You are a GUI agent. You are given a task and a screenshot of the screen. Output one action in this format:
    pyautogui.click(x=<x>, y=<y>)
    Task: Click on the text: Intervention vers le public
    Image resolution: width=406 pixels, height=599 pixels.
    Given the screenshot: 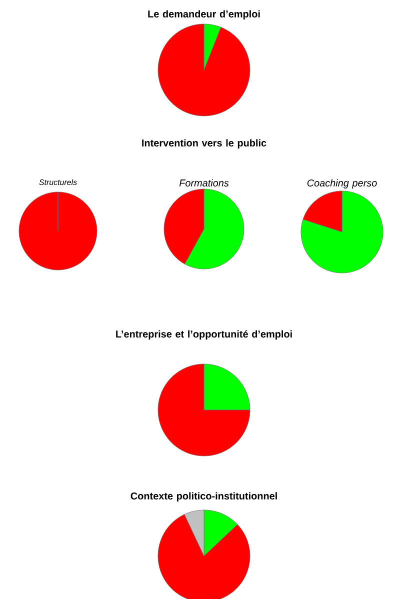 What is the action you would take?
    pyautogui.click(x=204, y=143)
    